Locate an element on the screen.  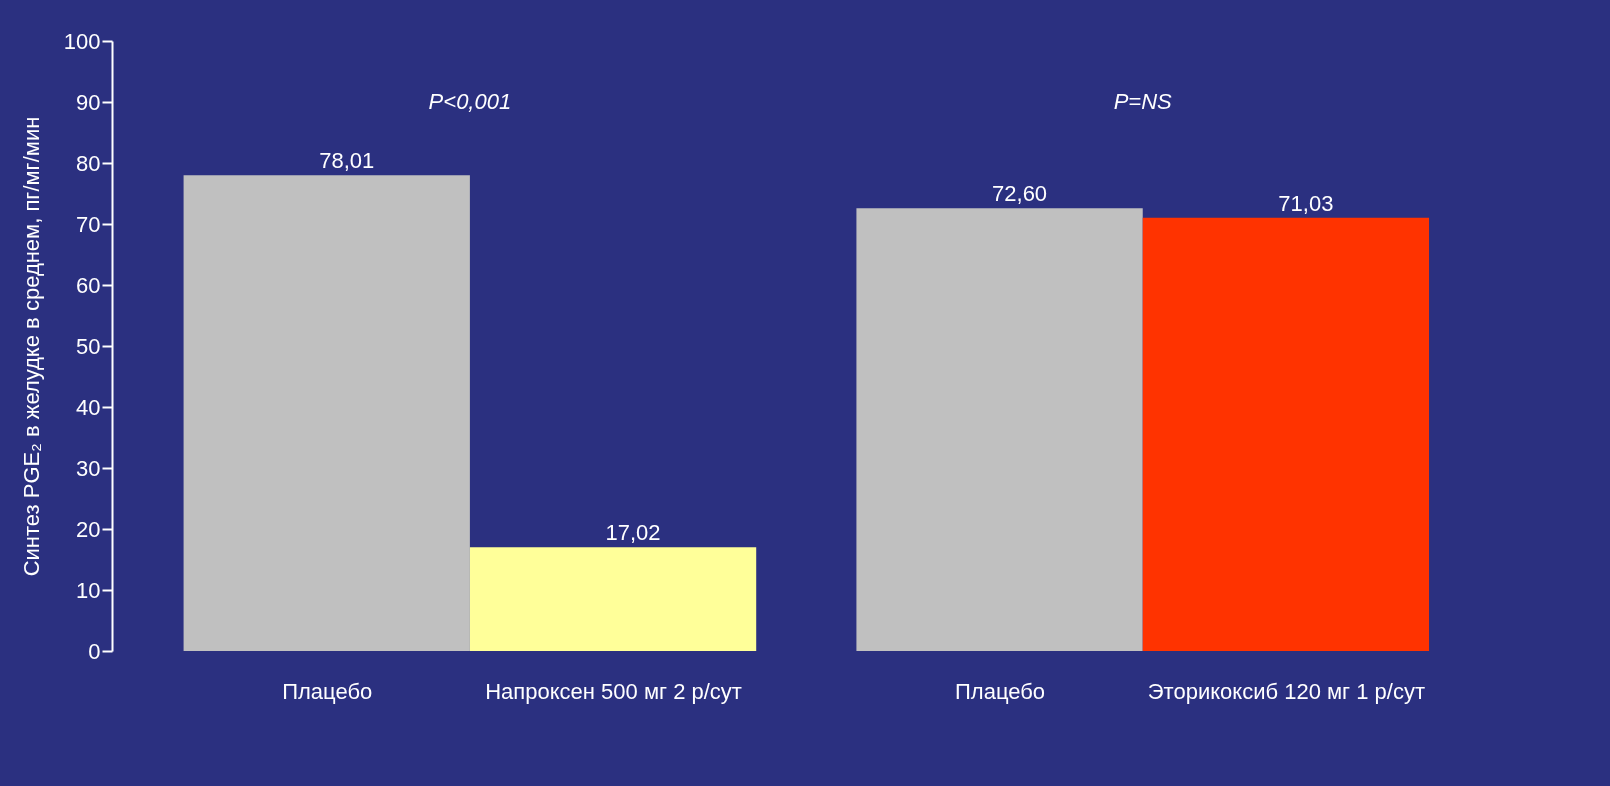
x-tick-label: Эторикоксиб 120 мг 1 р/сут is located at coordinates (1286, 691).